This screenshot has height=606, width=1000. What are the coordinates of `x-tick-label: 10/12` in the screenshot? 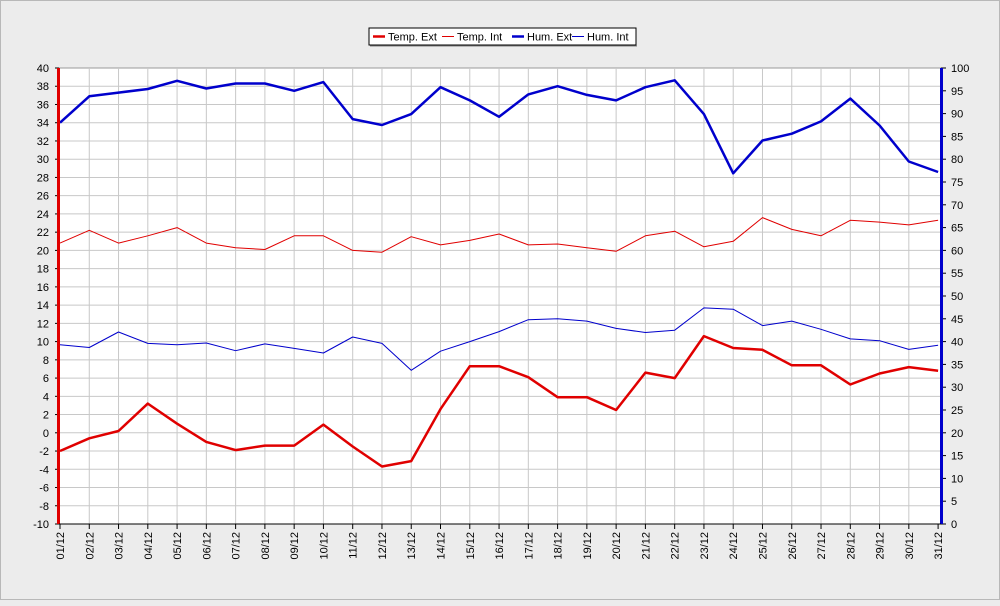 It's located at (324, 546).